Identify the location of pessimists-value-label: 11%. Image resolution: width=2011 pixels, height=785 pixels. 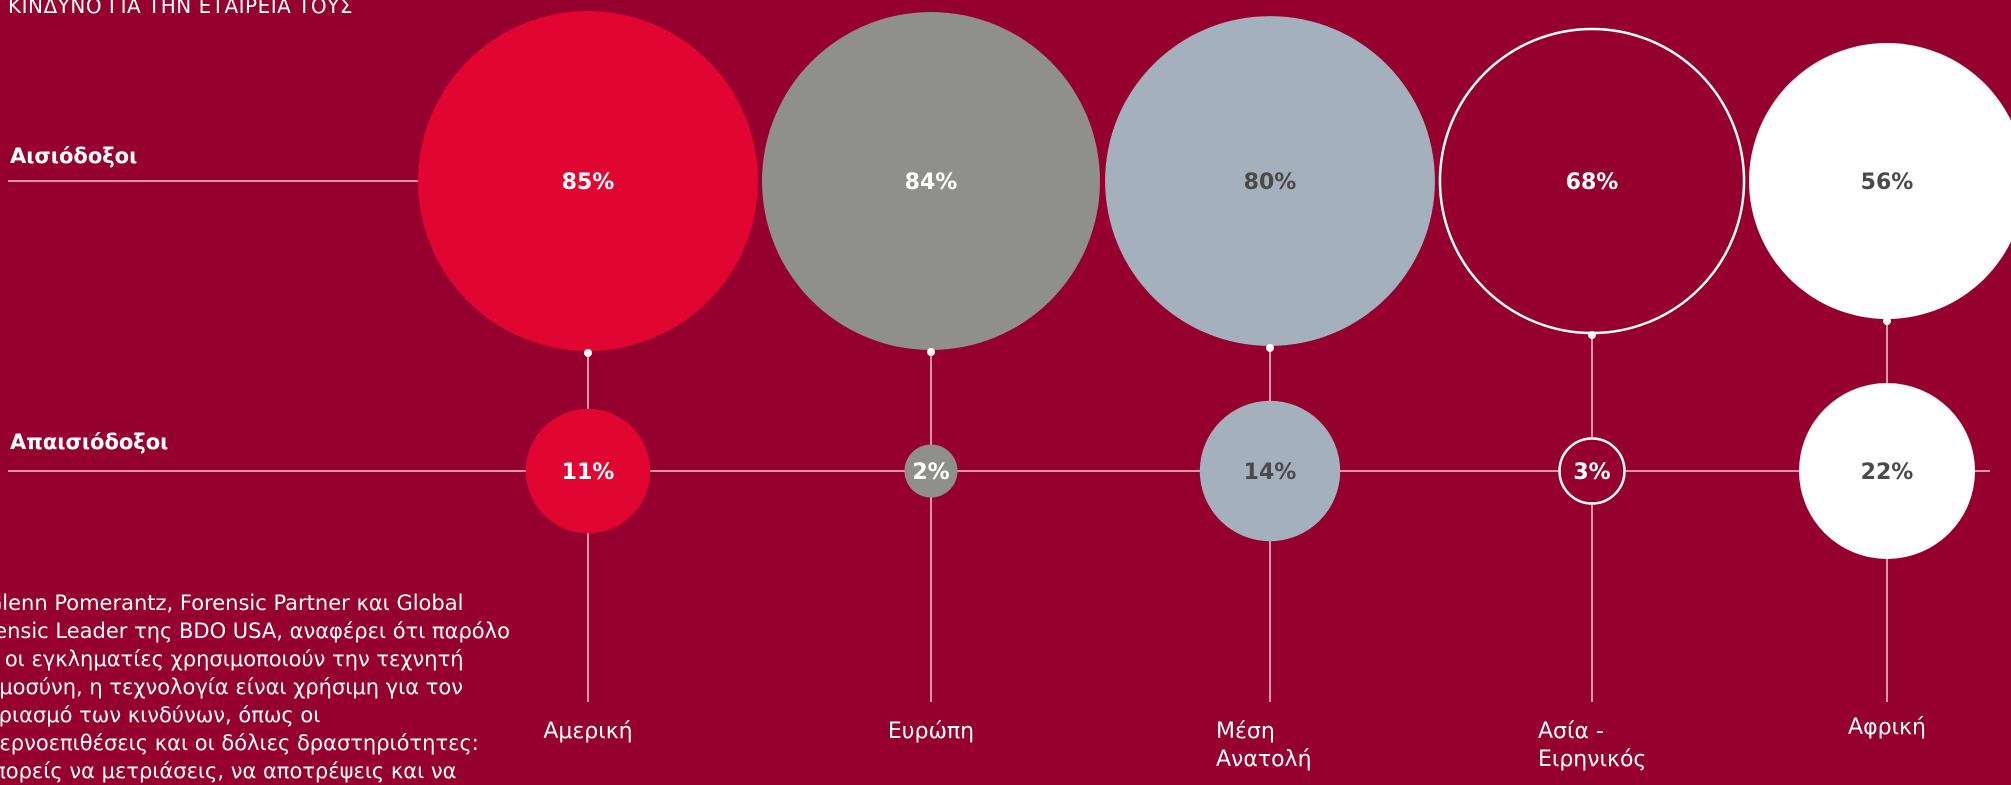
(588, 472).